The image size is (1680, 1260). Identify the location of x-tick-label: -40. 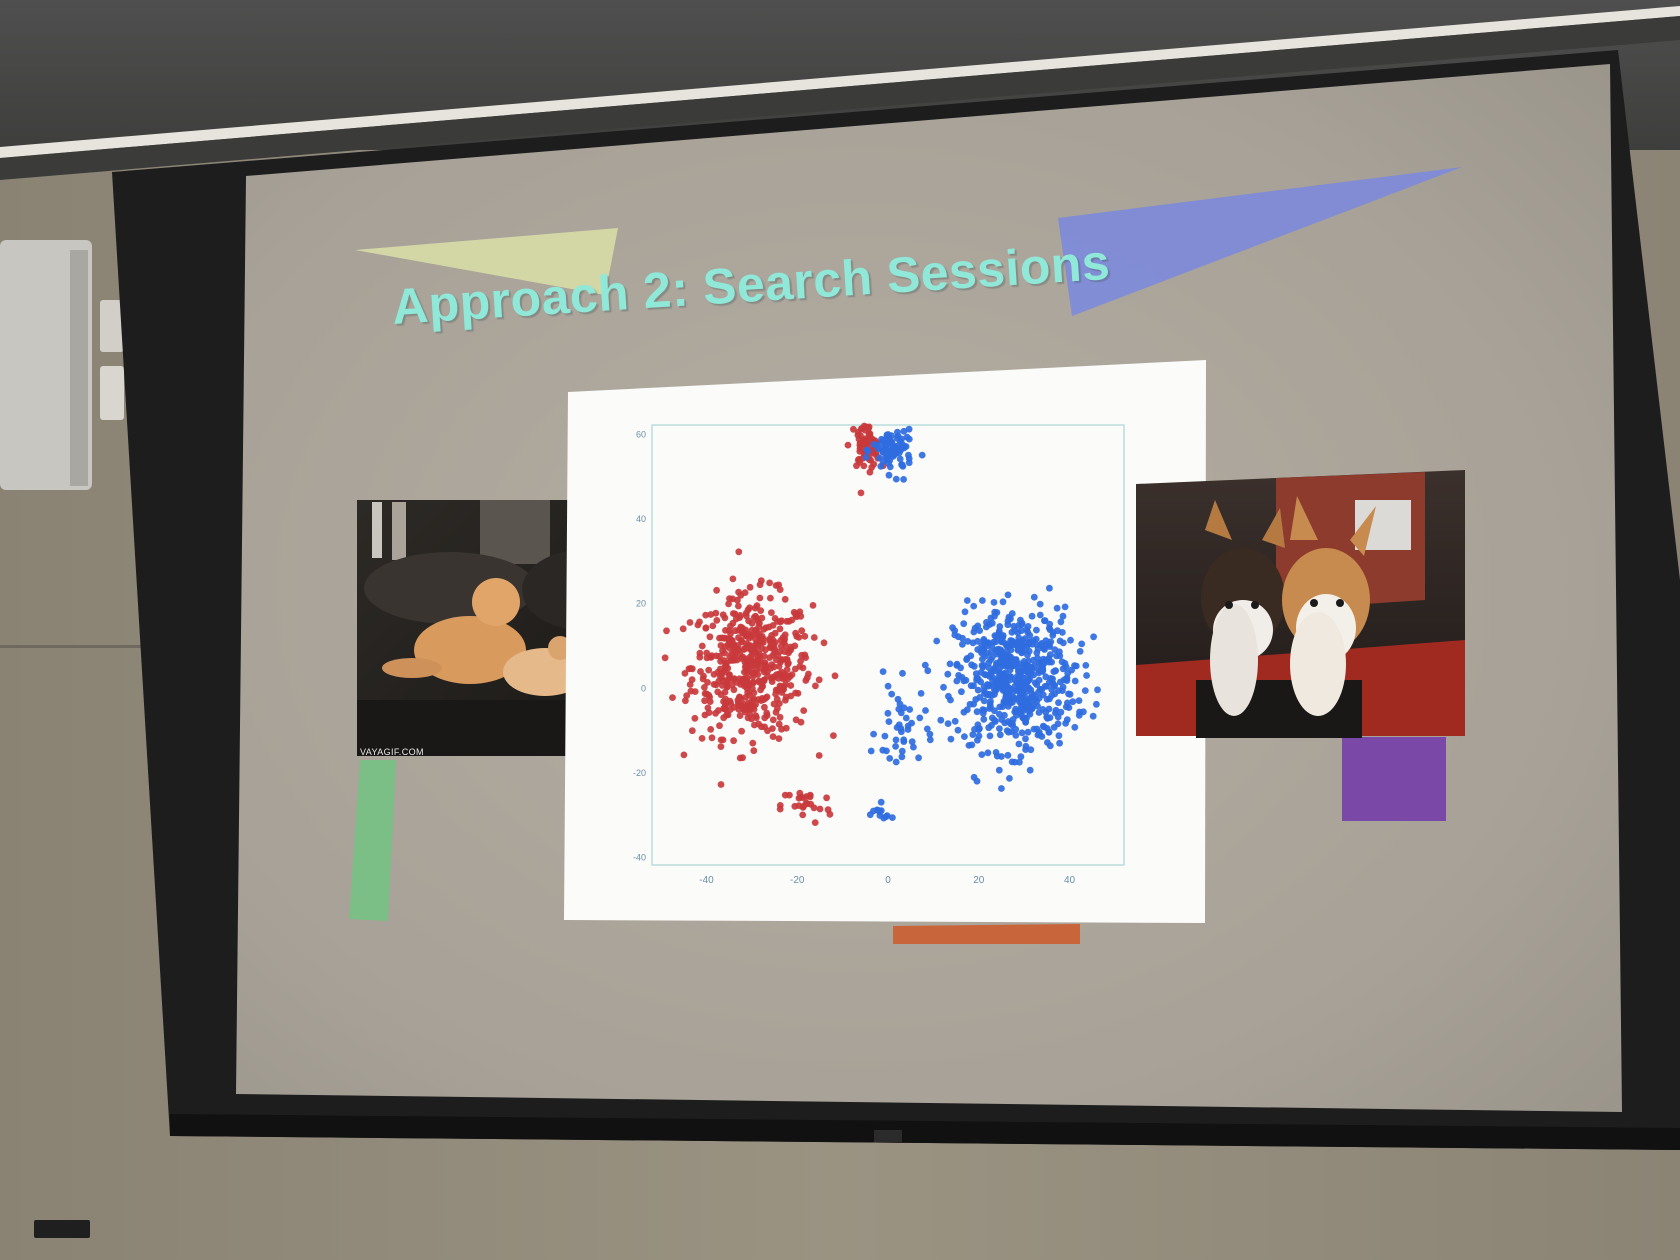
(706, 880).